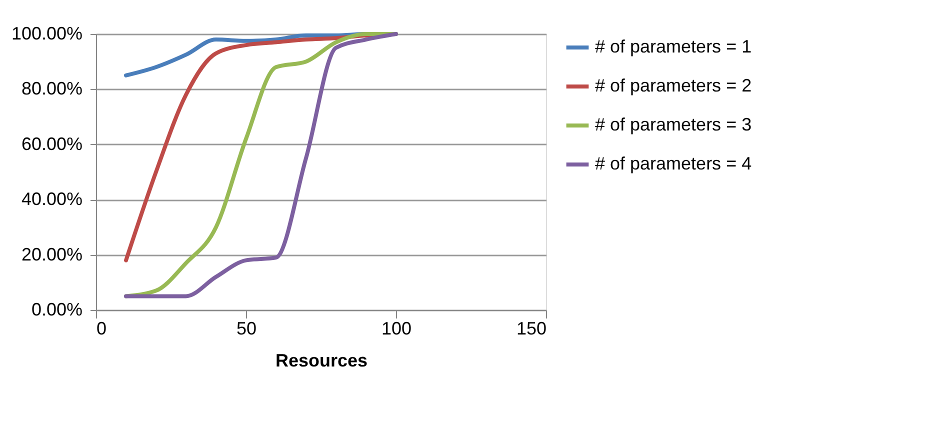 This screenshot has height=430, width=940. Describe the element at coordinates (531, 328) in the screenshot. I see `x-tick-label: 150` at that location.